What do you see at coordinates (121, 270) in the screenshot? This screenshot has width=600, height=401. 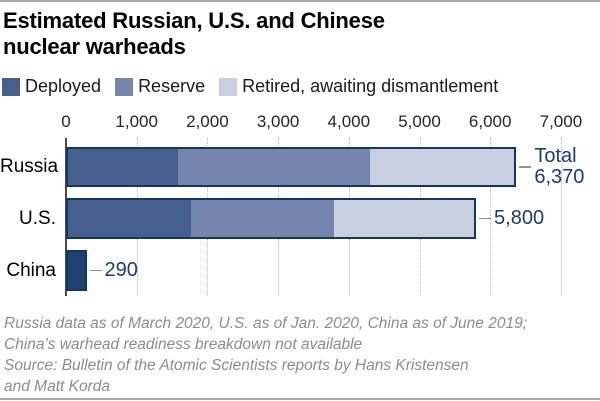 I see `total-label-china: 290` at bounding box center [121, 270].